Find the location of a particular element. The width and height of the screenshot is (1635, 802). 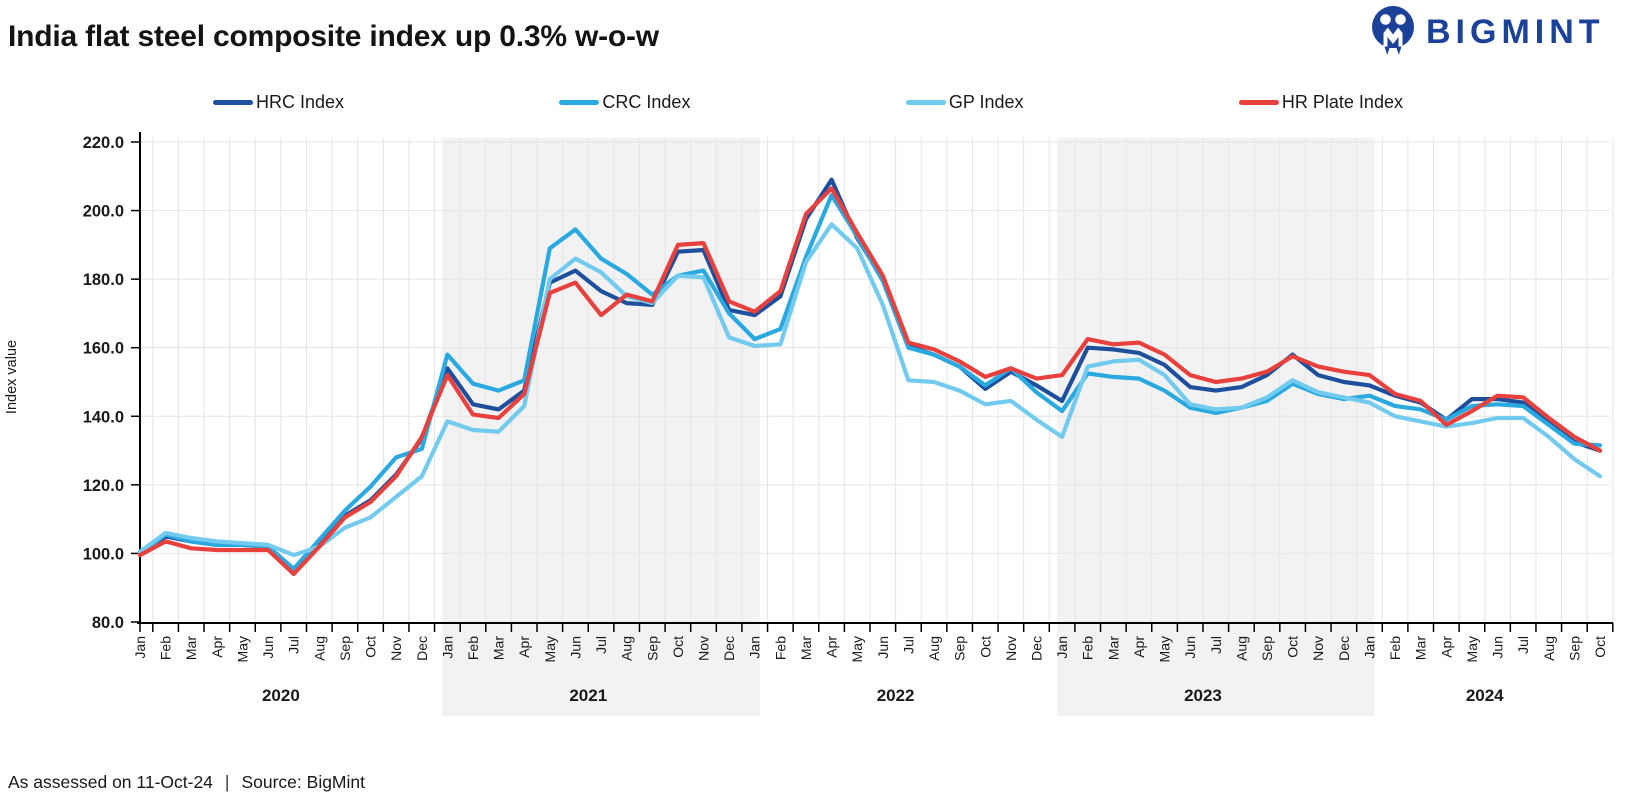

bigmint-logo: BIGMINT is located at coordinates (1487, 32).